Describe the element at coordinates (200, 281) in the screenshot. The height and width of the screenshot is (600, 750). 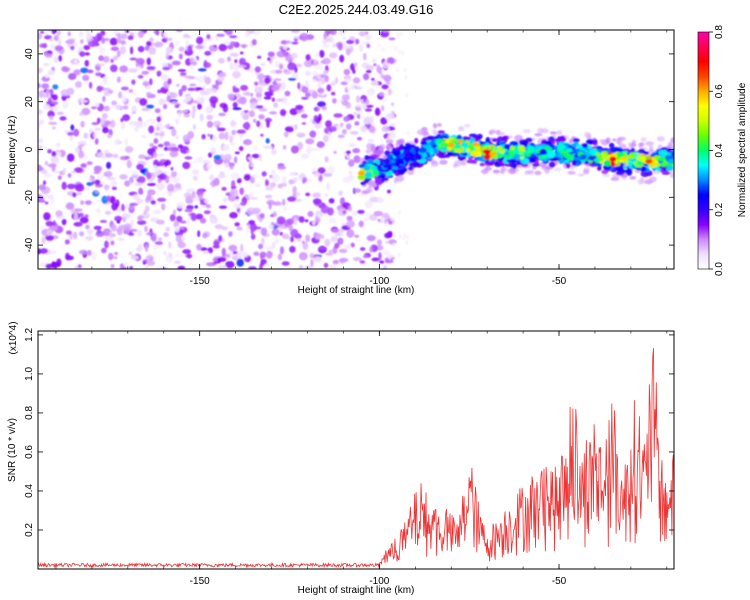
I see `x-tick-label: -150` at that location.